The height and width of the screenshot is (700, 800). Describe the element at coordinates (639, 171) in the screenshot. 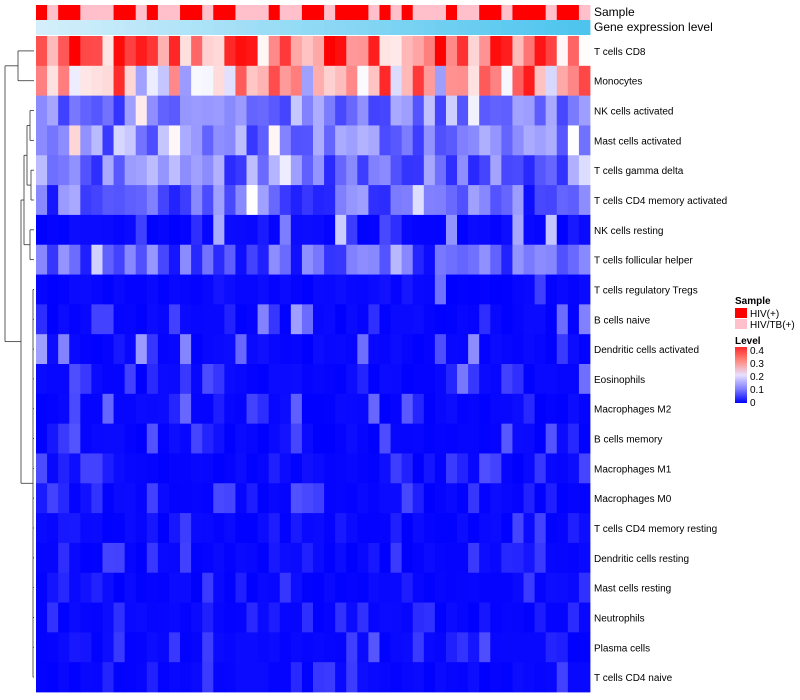

I see `row-label: T cells gamma delta` at that location.